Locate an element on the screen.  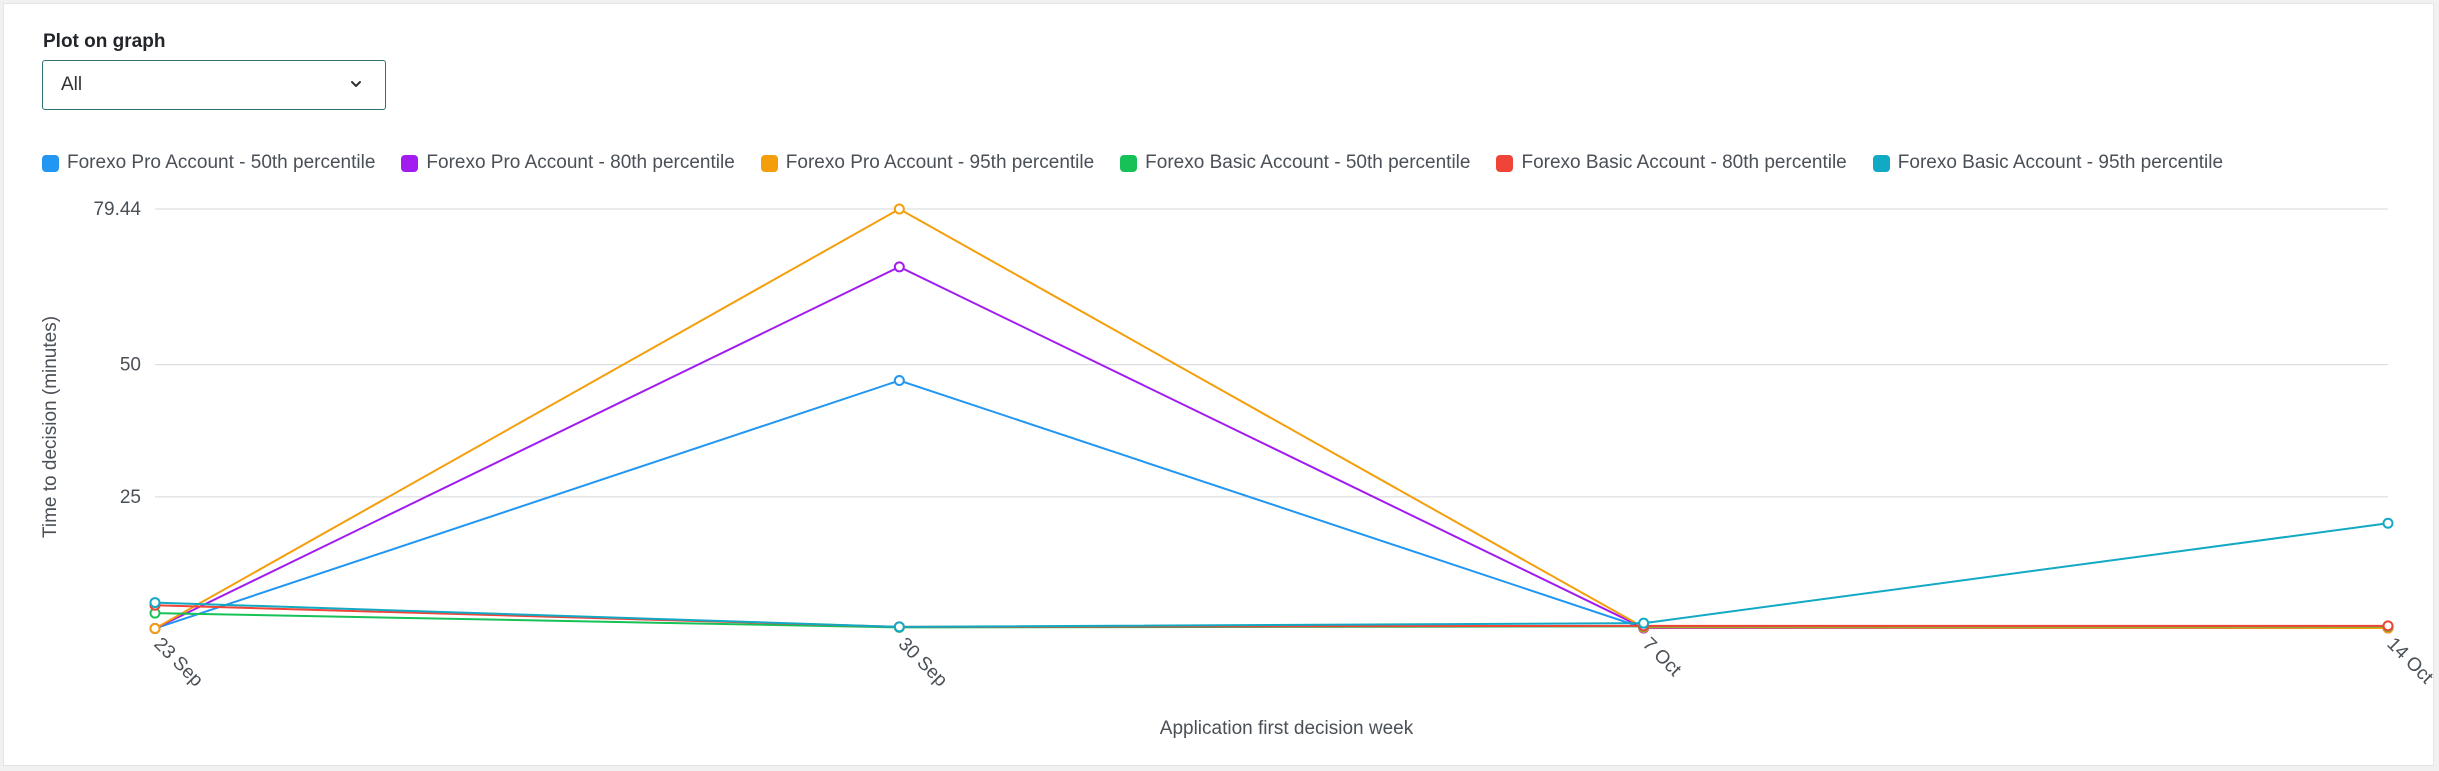
legend-label: Forexo Pro Account - 80th percentile is located at coordinates (580, 162).